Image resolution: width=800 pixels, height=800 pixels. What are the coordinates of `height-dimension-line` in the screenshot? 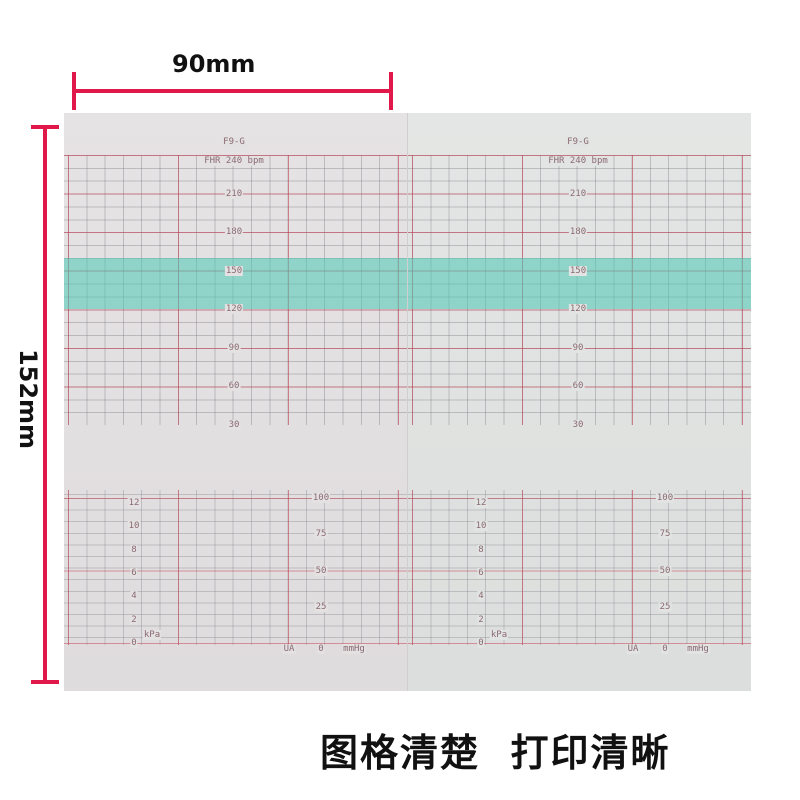 It's located at (45, 405).